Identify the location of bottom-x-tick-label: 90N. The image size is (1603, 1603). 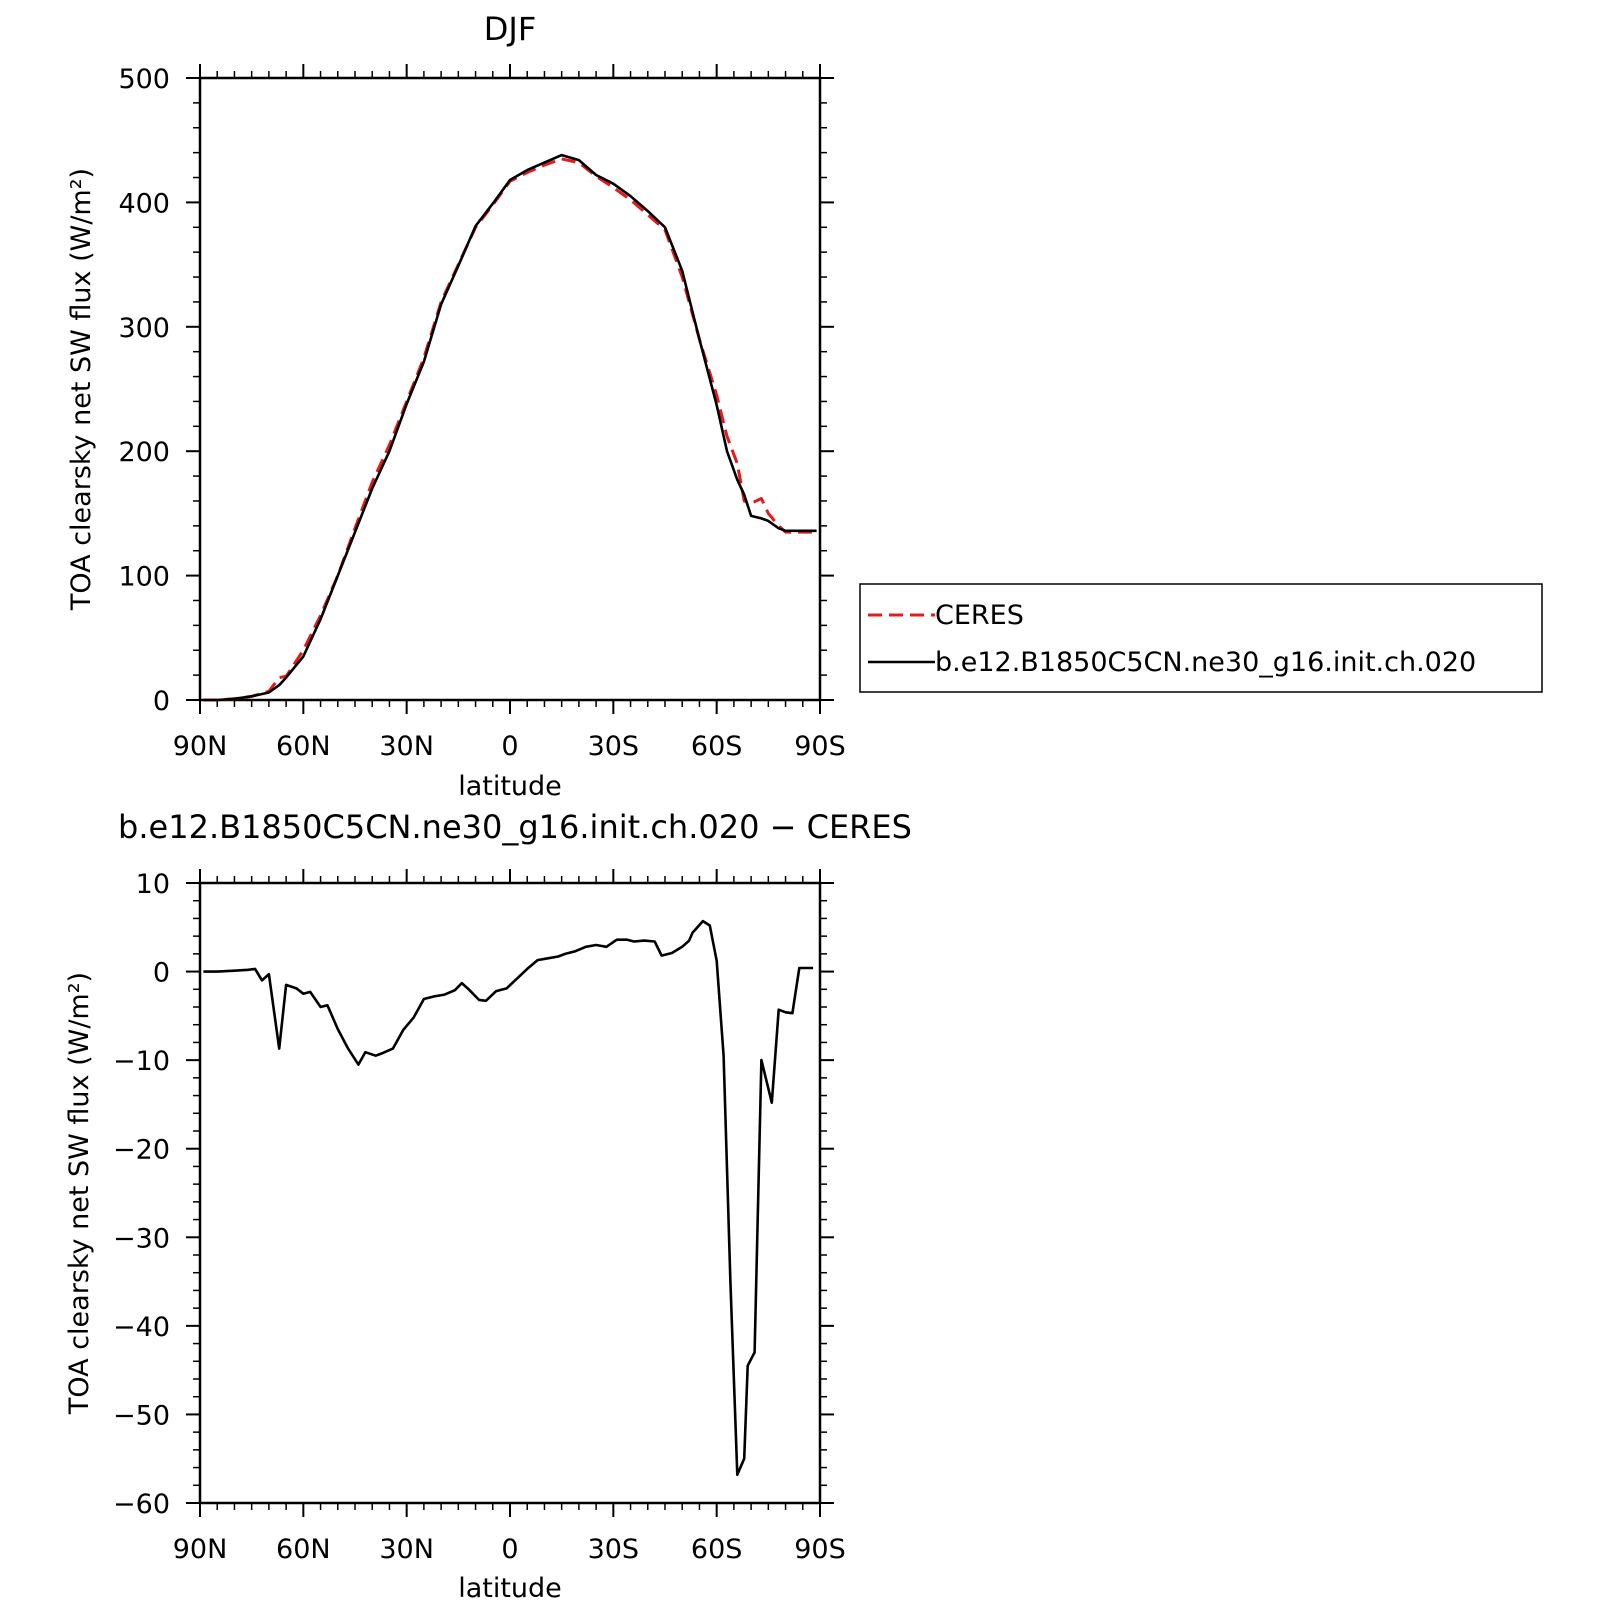
(200, 1549).